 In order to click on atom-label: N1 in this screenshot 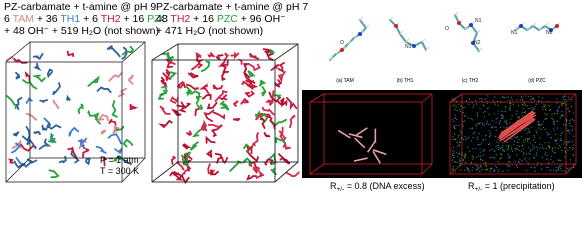, I will do `click(478, 21)`.